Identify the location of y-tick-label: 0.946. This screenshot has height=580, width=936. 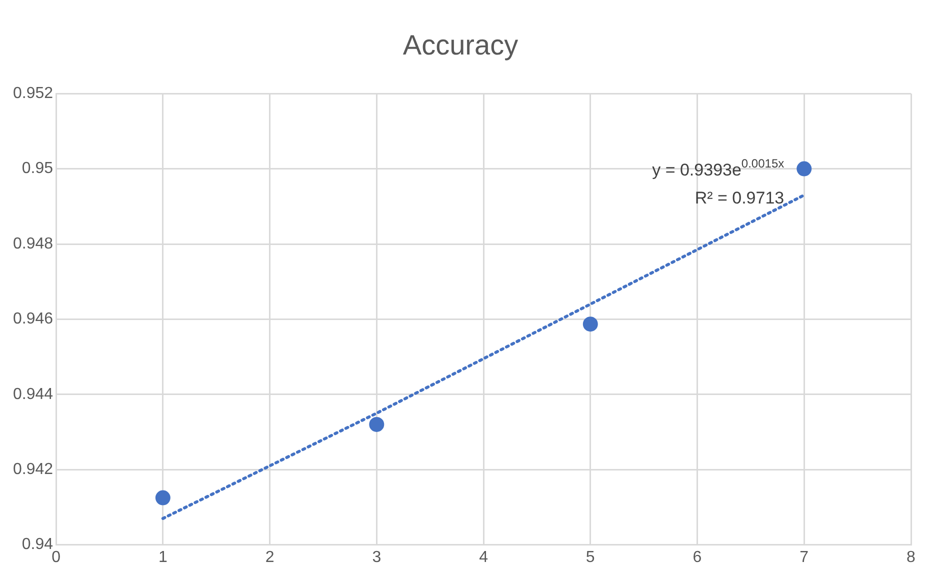
(33, 319).